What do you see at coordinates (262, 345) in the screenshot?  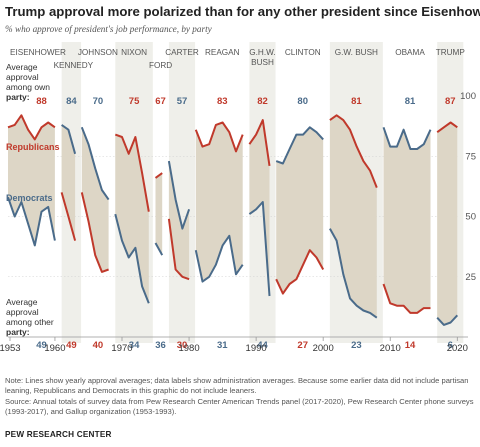 I see `other-party-average: 44` at bounding box center [262, 345].